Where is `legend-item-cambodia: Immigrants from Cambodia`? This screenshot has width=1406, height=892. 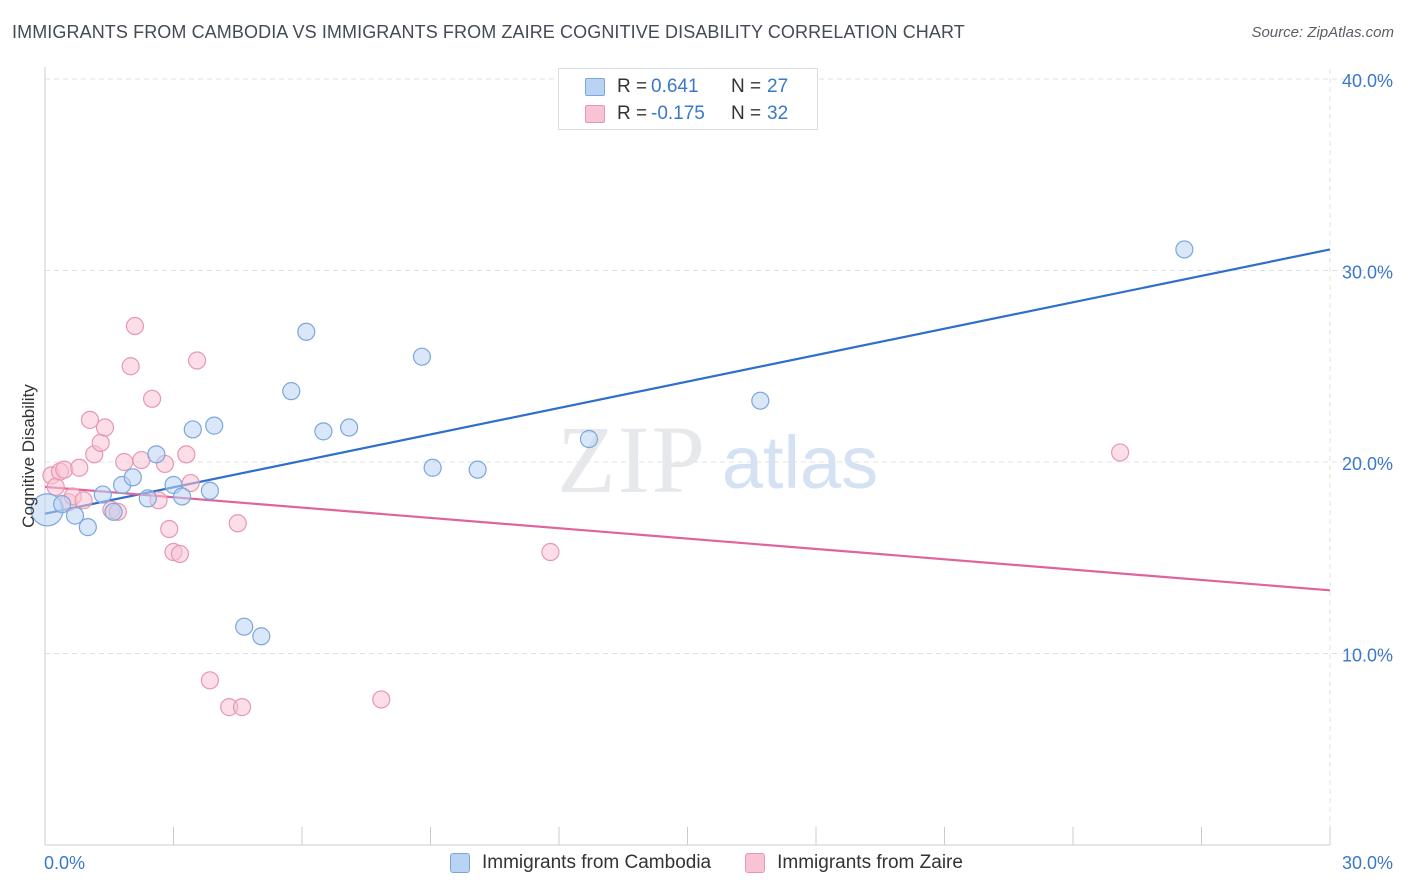
legend-item-cambodia: Immigrants from Cambodia is located at coordinates (580, 863).